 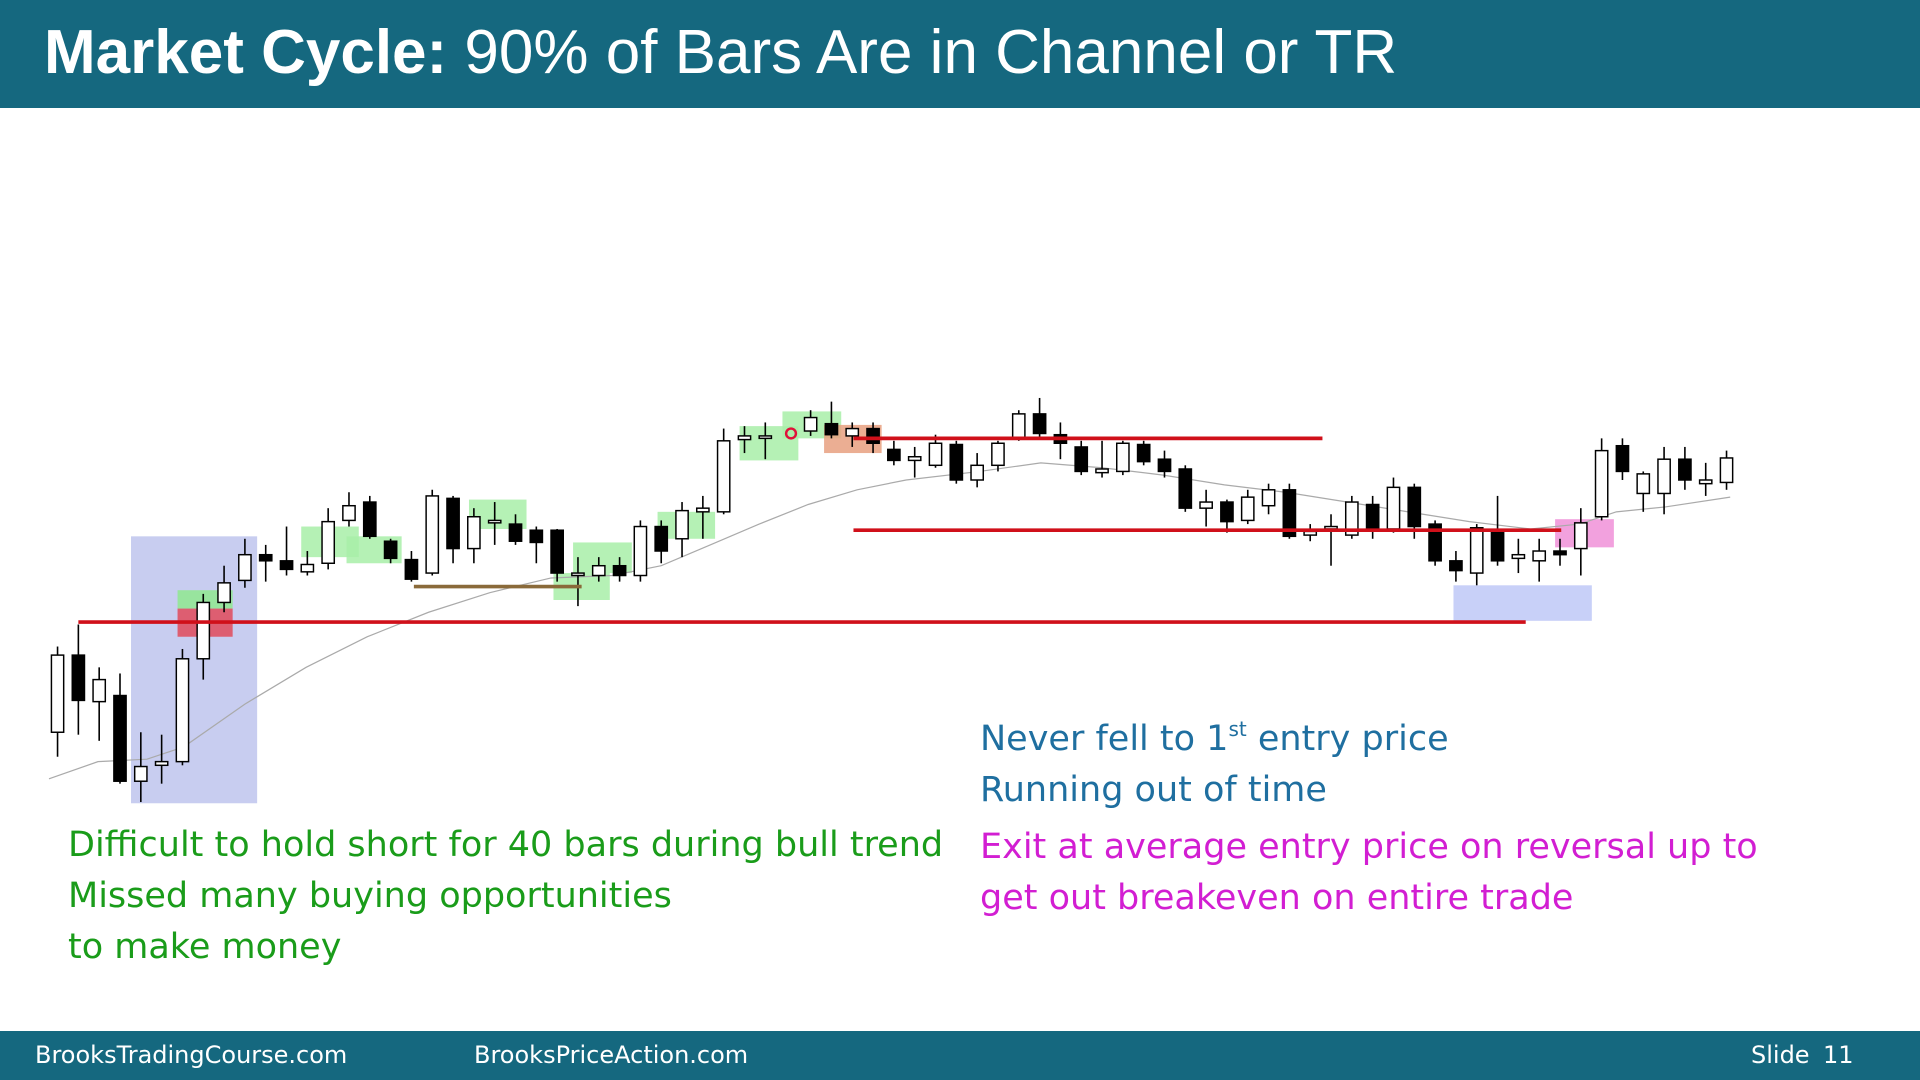 What do you see at coordinates (1277, 898) in the screenshot?
I see `note-line: get out breakeven on entire trade` at bounding box center [1277, 898].